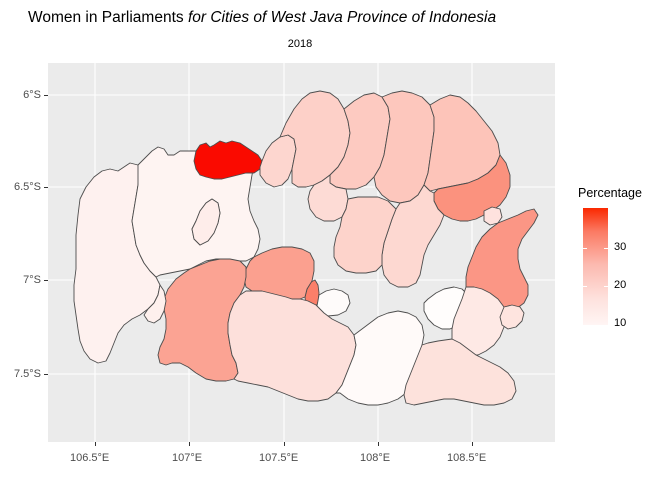 Image resolution: width=672 pixels, height=480 pixels. What do you see at coordinates (610, 193) in the screenshot?
I see `legend-title: Percentage` at bounding box center [610, 193].